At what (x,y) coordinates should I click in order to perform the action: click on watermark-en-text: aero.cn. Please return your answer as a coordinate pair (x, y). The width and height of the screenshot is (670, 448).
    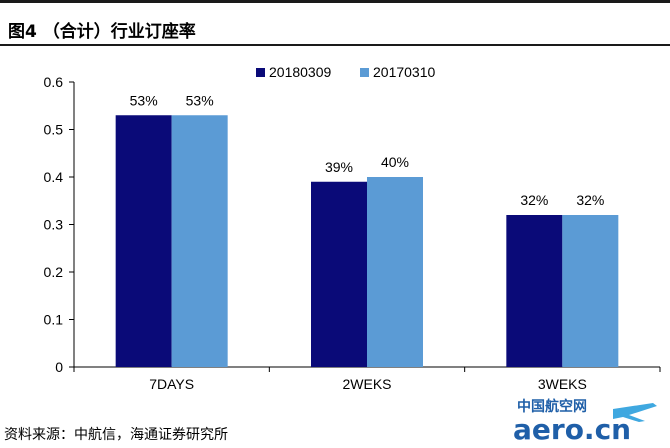
    Looking at the image, I should click on (572, 429).